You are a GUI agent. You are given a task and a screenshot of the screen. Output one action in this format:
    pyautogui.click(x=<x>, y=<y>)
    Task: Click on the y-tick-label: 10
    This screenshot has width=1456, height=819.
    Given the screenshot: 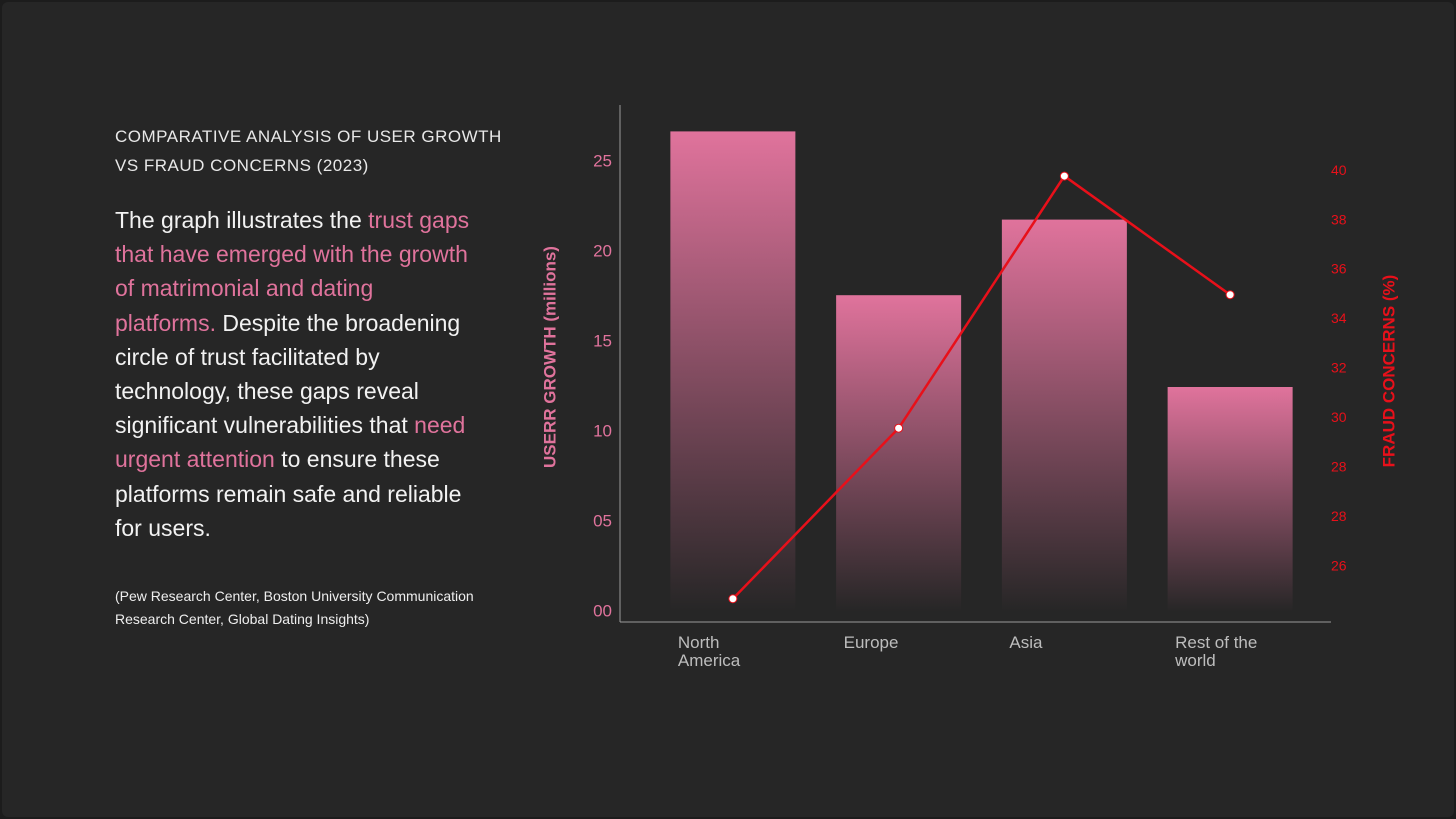 What is the action you would take?
    pyautogui.click(x=602, y=430)
    